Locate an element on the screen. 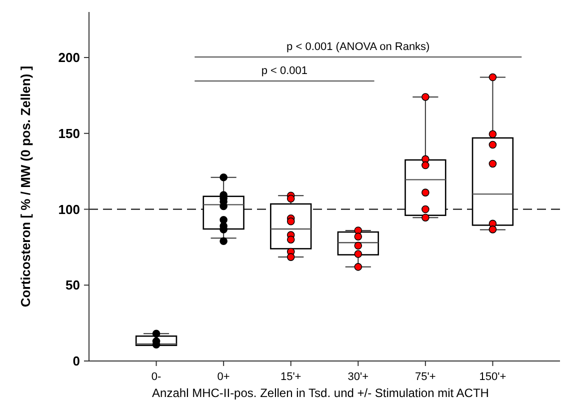  y-tick-label: 0 is located at coordinates (76, 361).